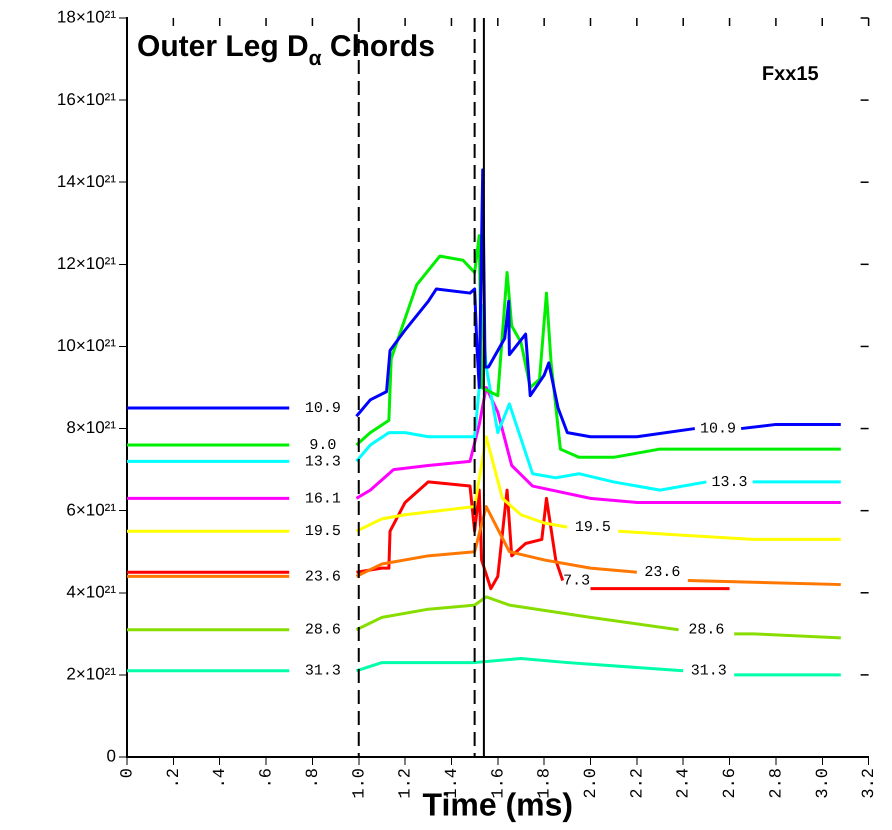 Image resolution: width=892 pixels, height=830 pixels. I want to click on y-tick-label: 4×10²¹, so click(91, 592).